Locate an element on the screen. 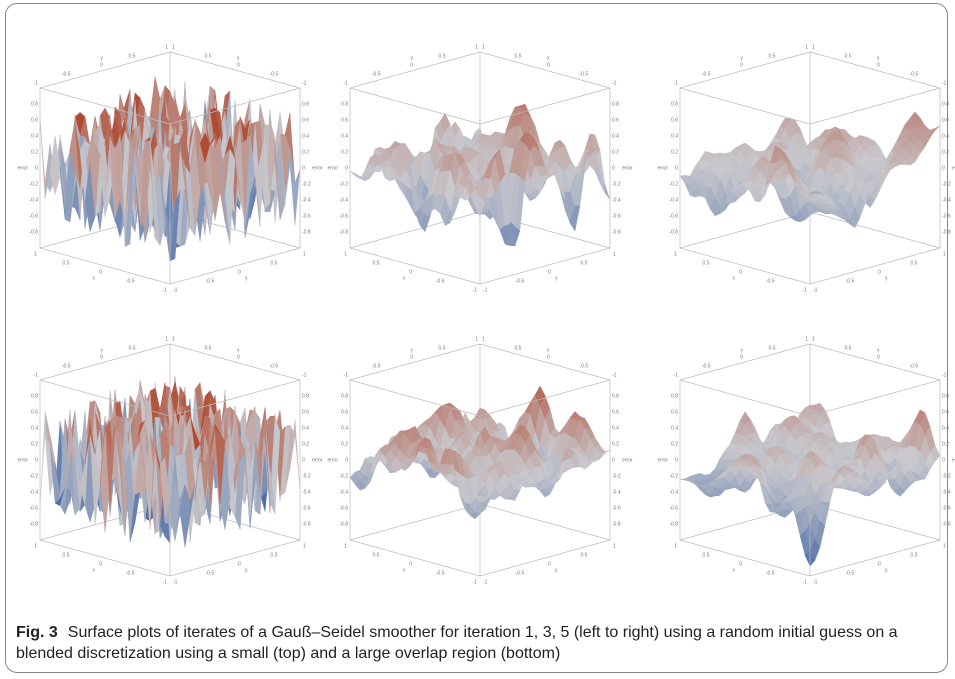  z-tick-label: -0.2 is located at coordinates (616, 184).